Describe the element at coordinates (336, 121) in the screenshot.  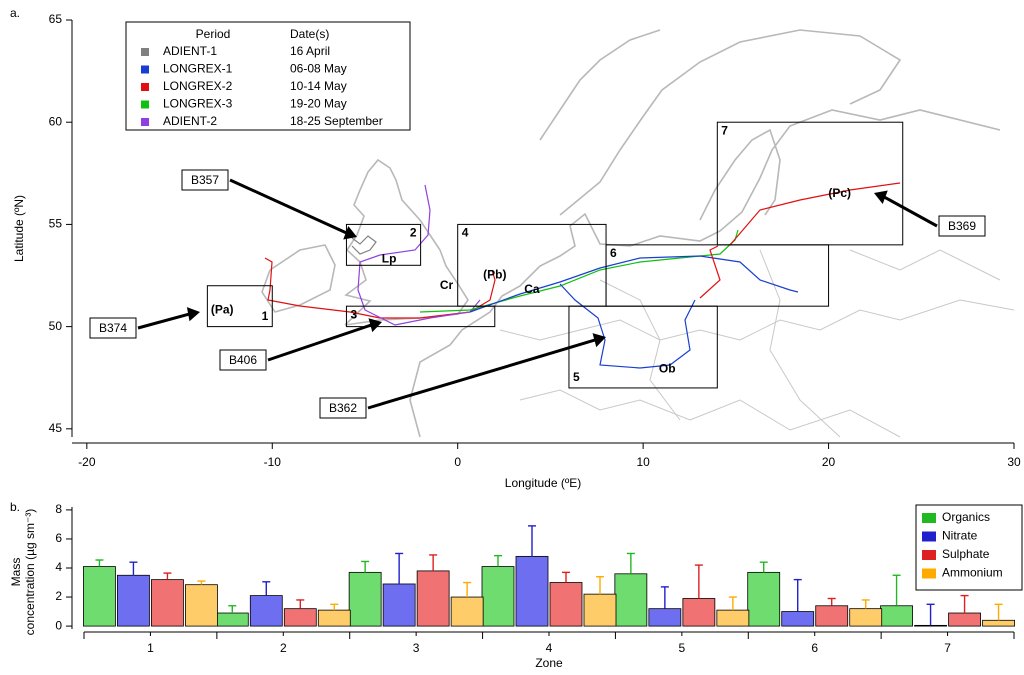
I see `legend-date: 18-25 September` at that location.